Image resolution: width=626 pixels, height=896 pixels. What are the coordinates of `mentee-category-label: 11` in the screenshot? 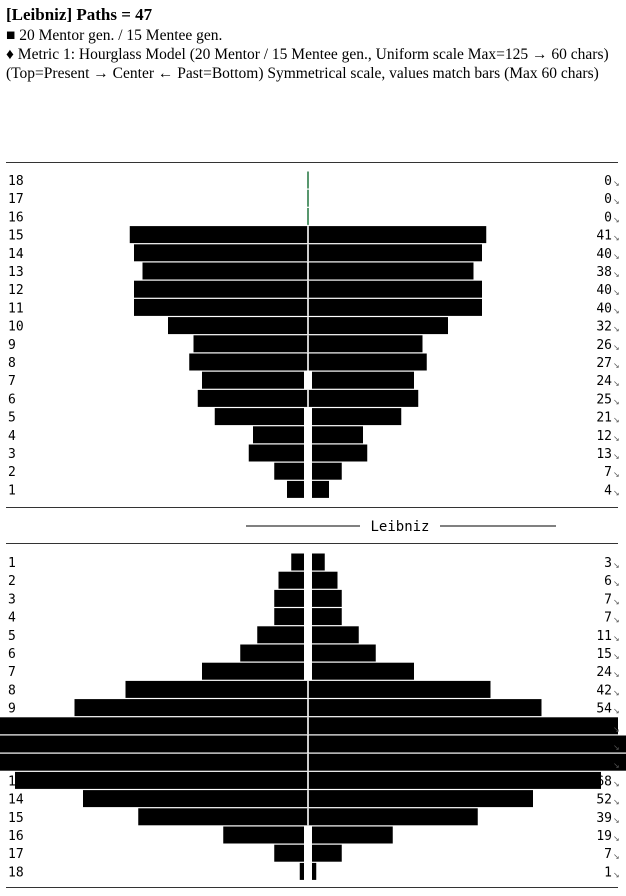 It's located at (16, 308).